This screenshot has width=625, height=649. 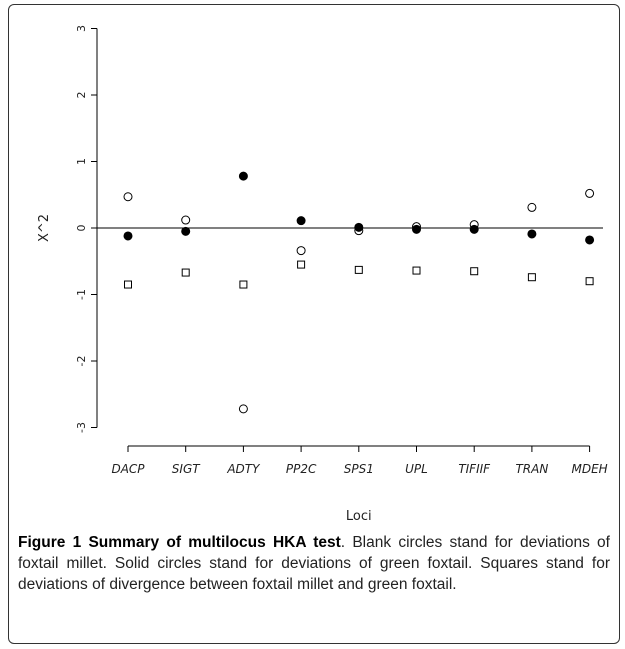 I want to click on y-tick-label: 0, so click(x=81, y=228).